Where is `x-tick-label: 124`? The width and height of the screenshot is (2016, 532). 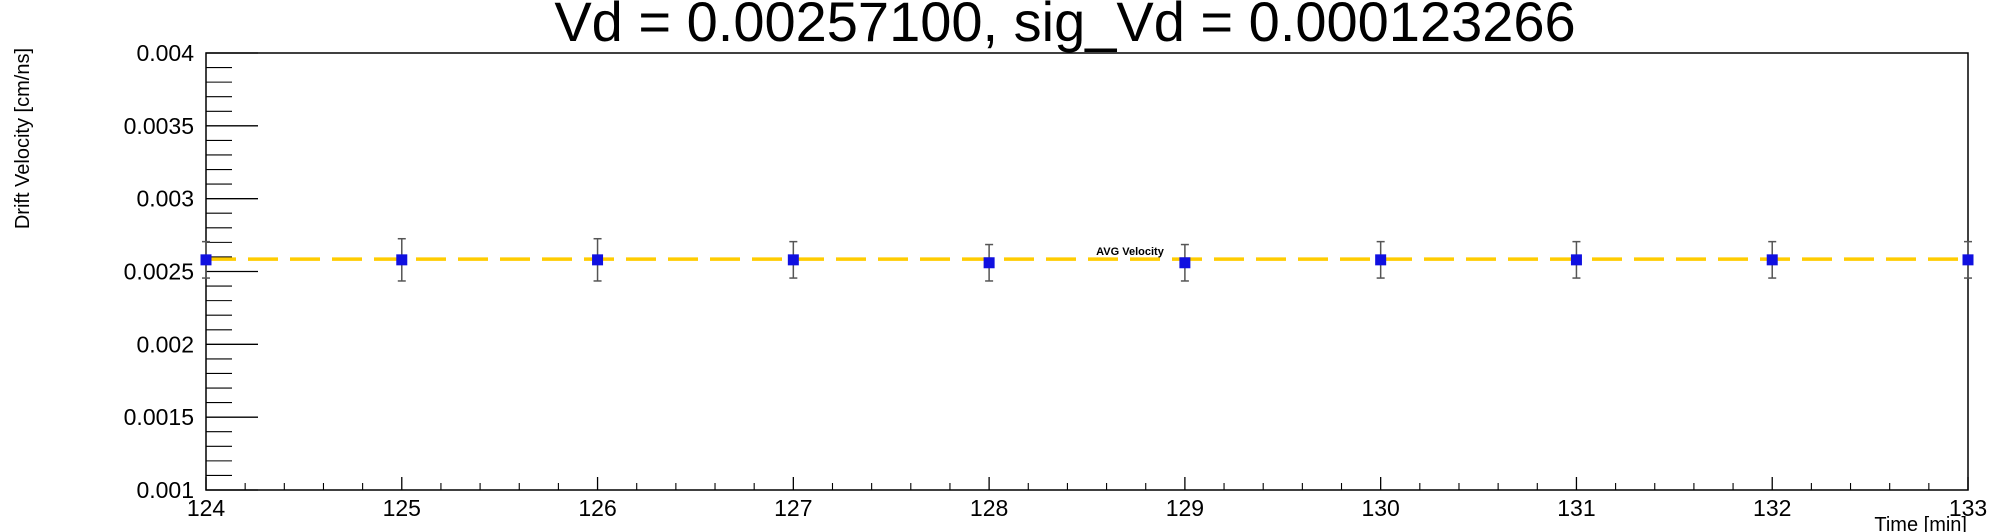 x-tick-label: 124 is located at coordinates (206, 508).